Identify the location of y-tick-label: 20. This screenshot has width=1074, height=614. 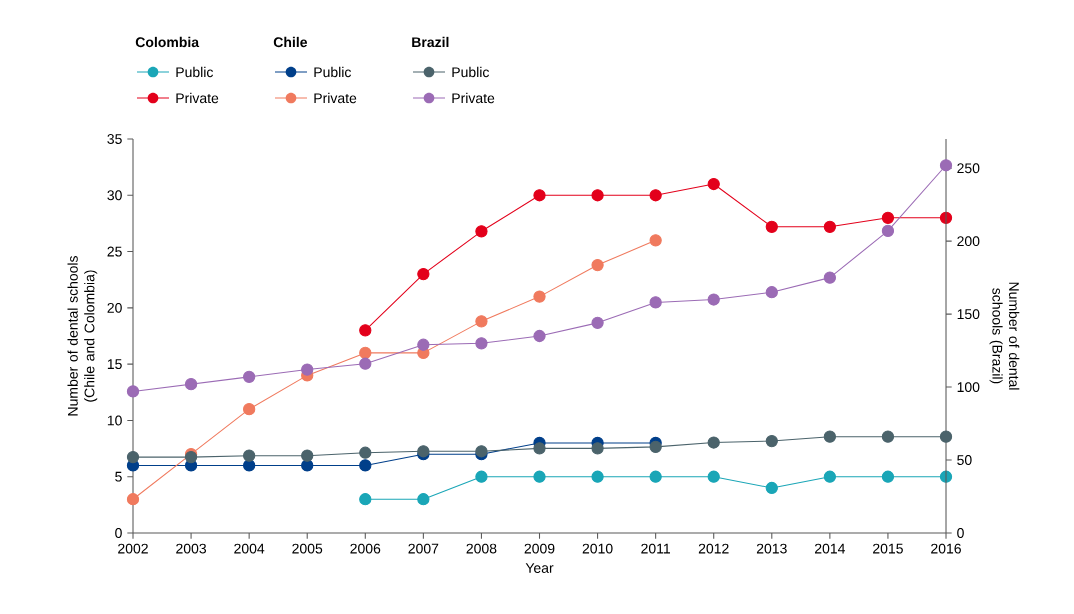
(114, 307).